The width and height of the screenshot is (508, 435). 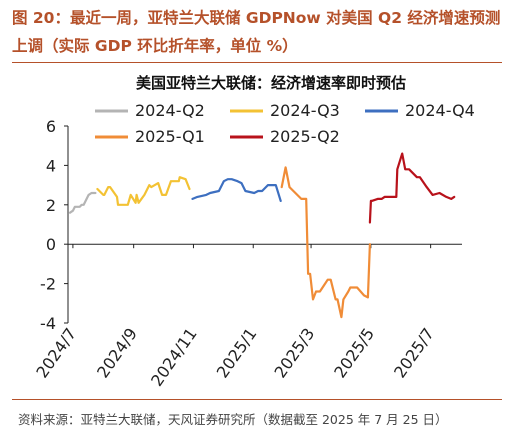 What do you see at coordinates (305, 136) in the screenshot?
I see `legend-label: 2025-Q2` at bounding box center [305, 136].